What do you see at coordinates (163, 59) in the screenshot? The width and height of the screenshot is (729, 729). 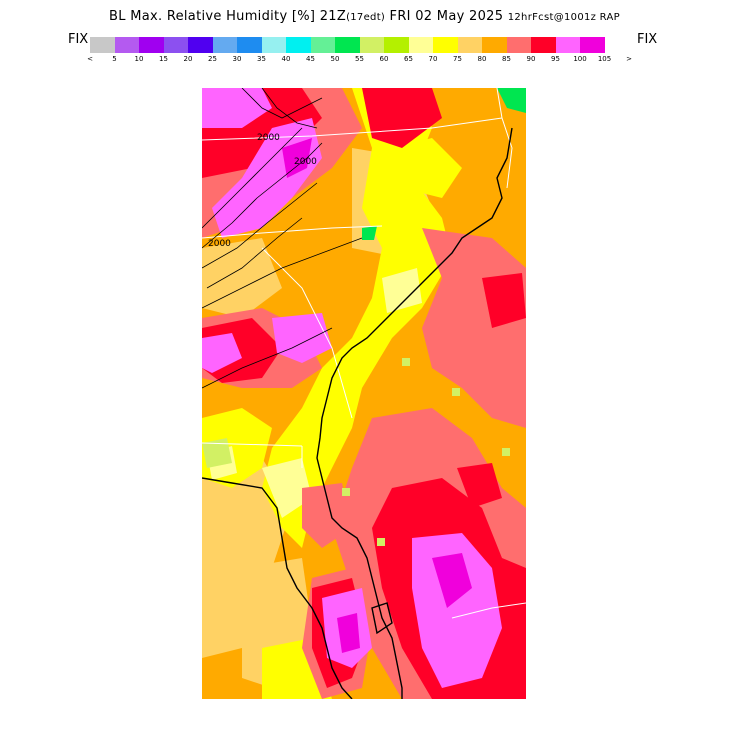 I see `colorbar-tick-label: 15` at bounding box center [163, 59].